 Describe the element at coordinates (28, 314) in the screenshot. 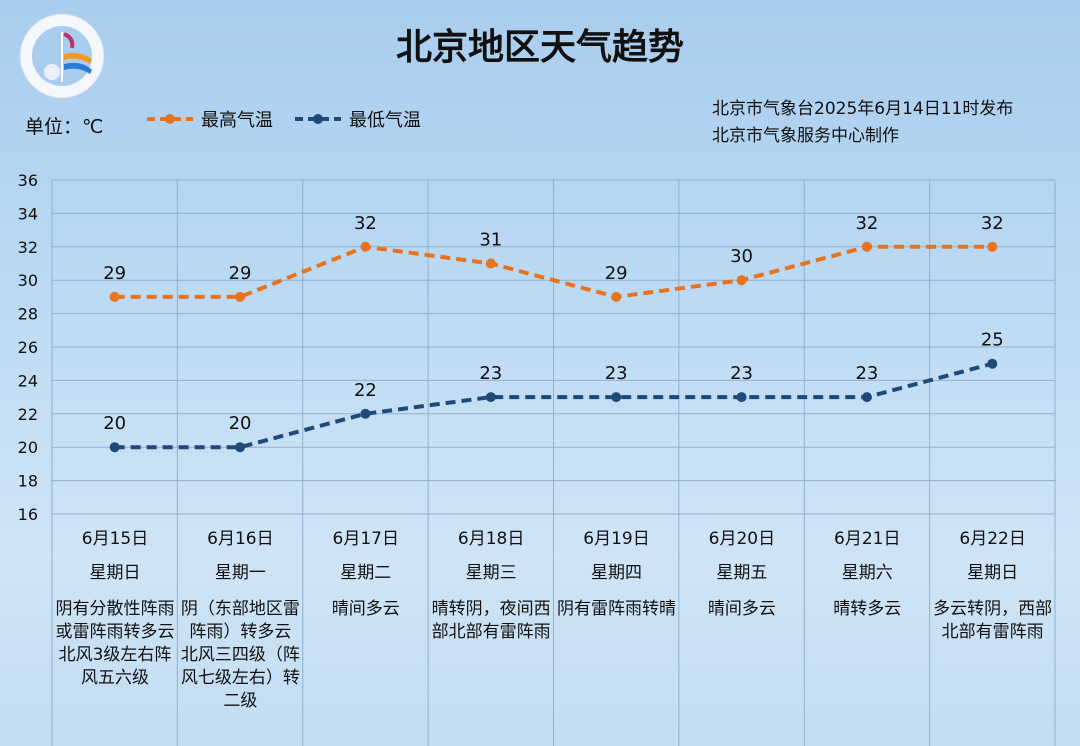

I see `y-tick-label: 28` at that location.